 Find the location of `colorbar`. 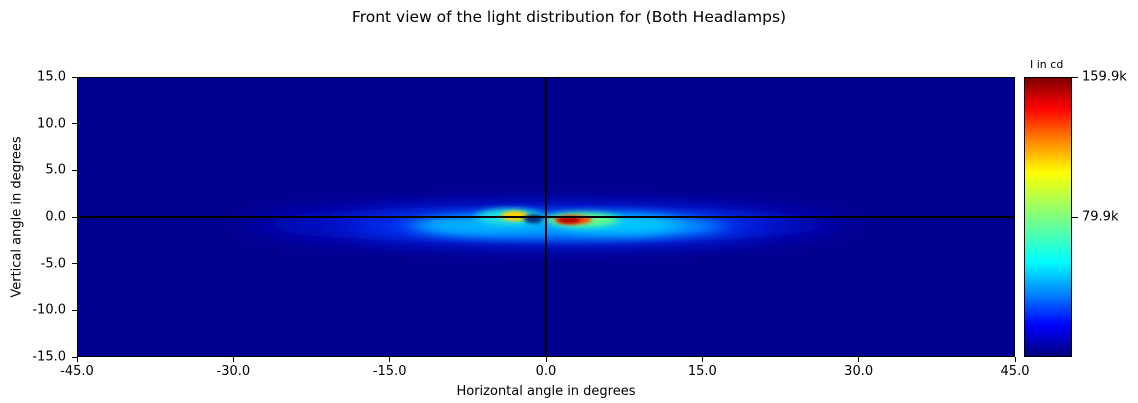

colorbar is located at coordinates (1048, 217).